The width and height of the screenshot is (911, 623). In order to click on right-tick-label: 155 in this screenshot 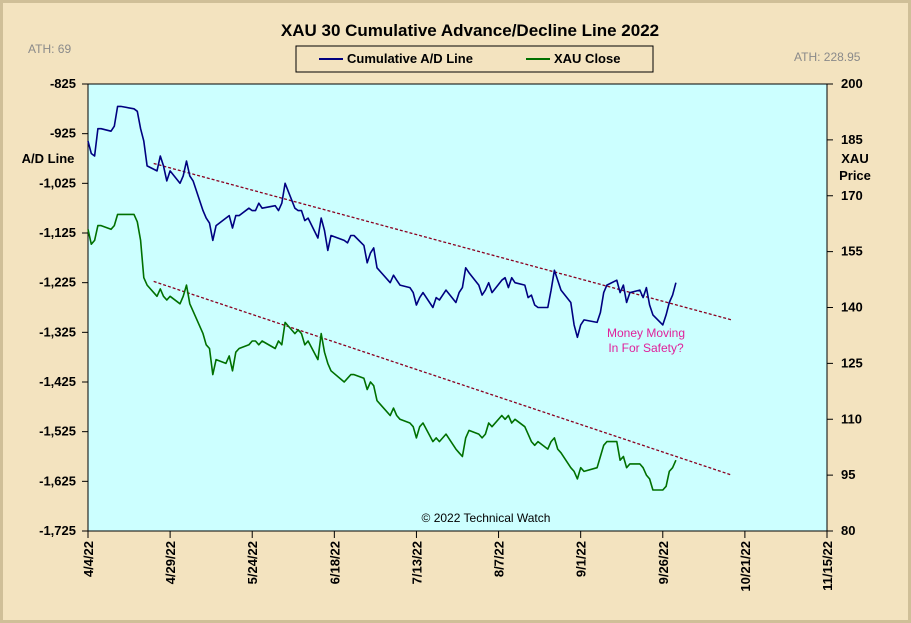, I will do `click(852, 251)`.